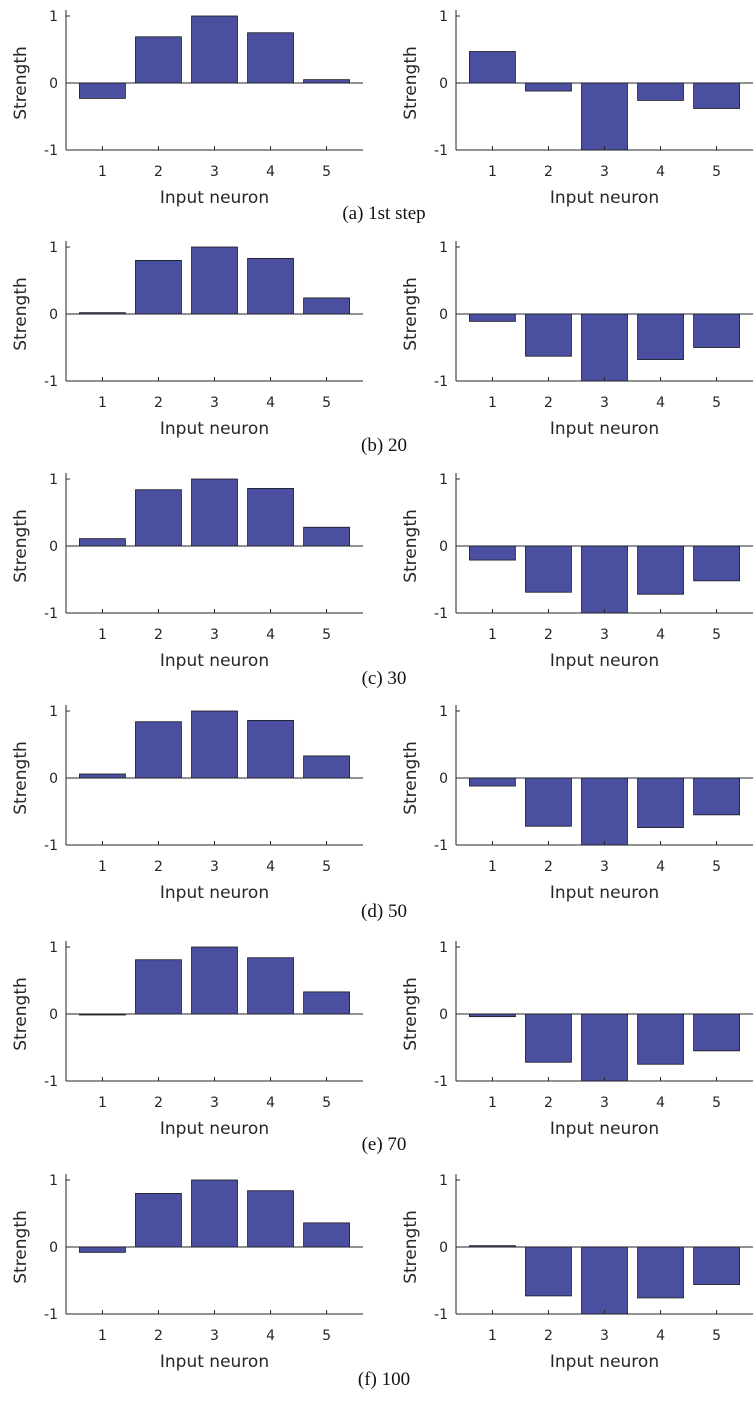 The image size is (753, 1402). What do you see at coordinates (384, 1144) in the screenshot?
I see `subfigure-caption: (e) 70` at bounding box center [384, 1144].